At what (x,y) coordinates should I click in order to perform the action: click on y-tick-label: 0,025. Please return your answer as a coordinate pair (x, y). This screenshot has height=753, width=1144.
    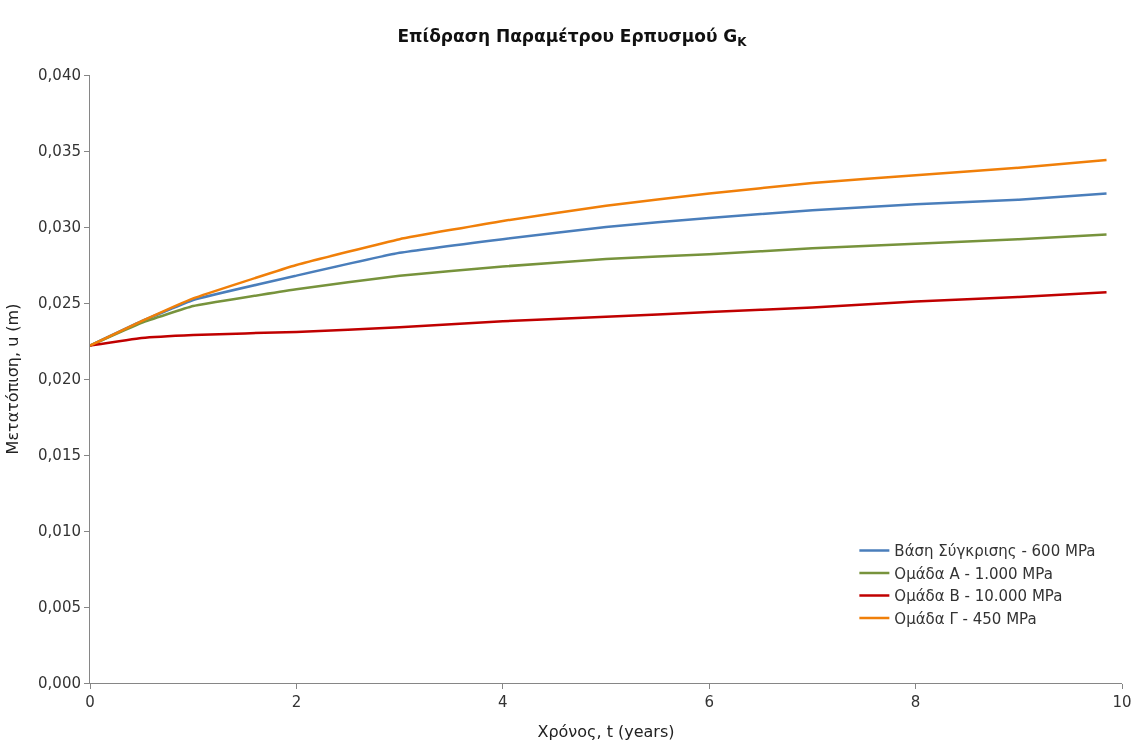
    Looking at the image, I should click on (59, 303).